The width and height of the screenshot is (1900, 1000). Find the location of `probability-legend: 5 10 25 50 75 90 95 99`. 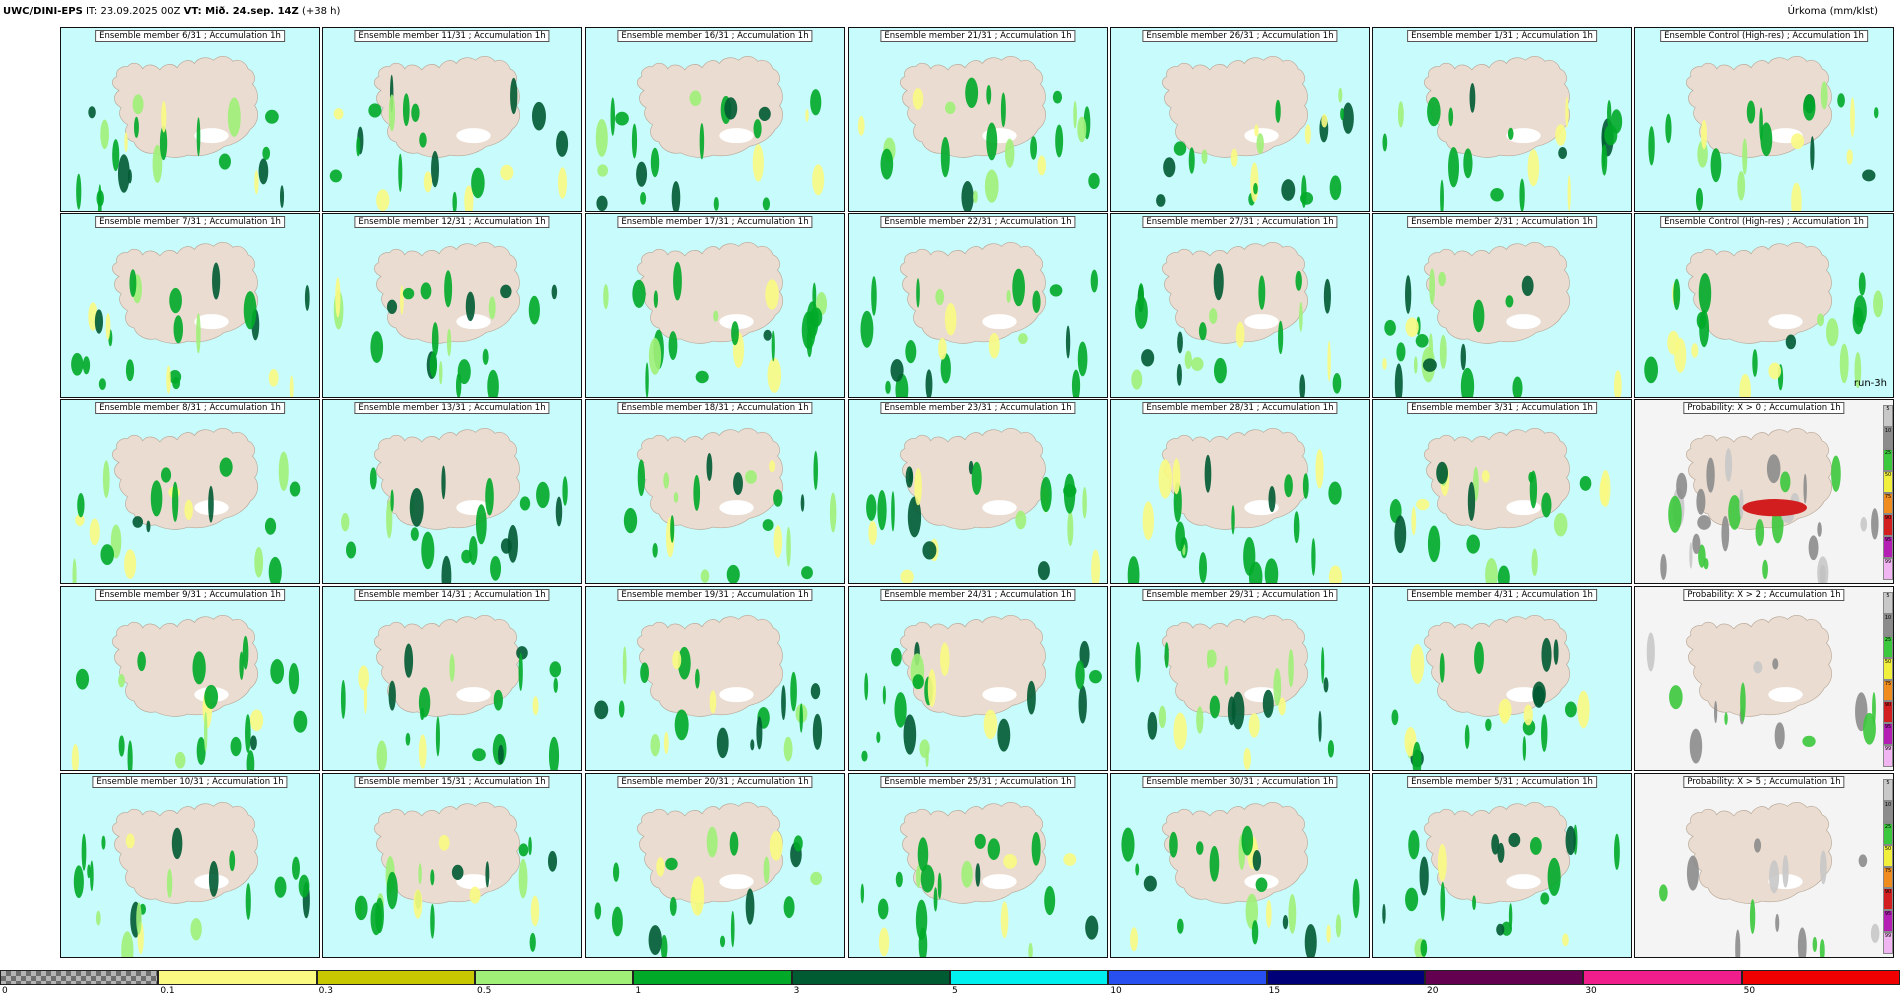

probability-legend: 5 10 25 50 75 90 95 99 is located at coordinates (1888, 491).